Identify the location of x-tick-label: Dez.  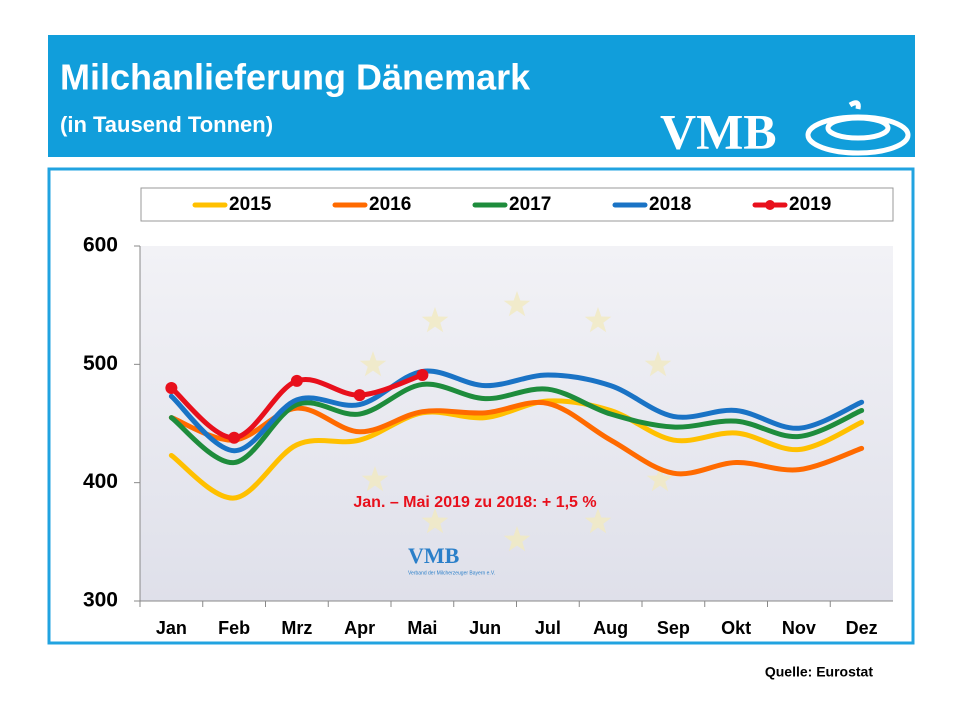
(862, 628).